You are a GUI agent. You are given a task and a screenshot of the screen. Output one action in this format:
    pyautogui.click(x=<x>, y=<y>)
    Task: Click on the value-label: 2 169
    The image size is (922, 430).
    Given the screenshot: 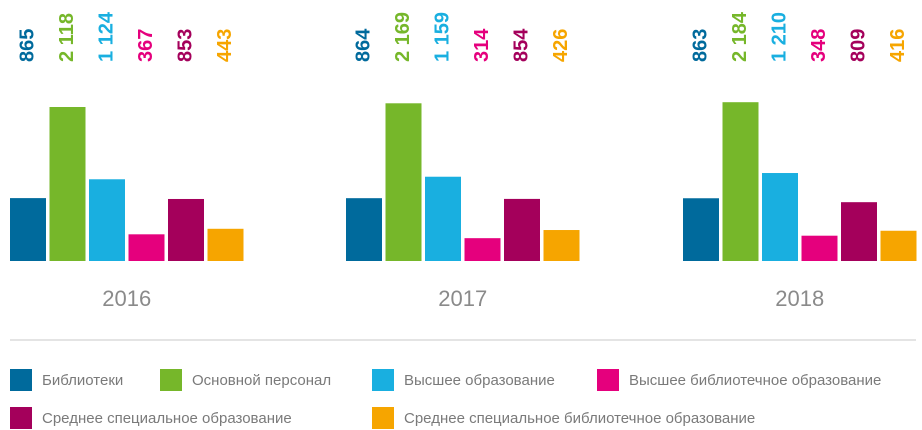 What is the action you would take?
    pyautogui.click(x=403, y=37)
    